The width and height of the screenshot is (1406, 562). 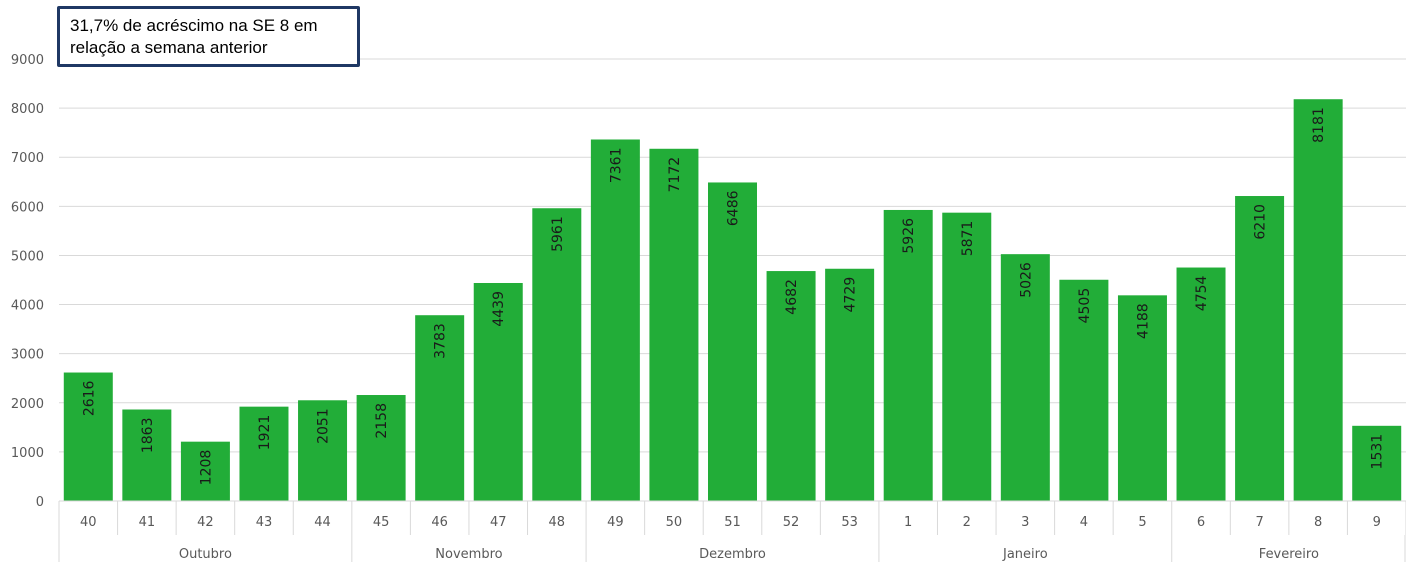 What do you see at coordinates (27, 404) in the screenshot?
I see `y-tick-label: 2000` at bounding box center [27, 404].